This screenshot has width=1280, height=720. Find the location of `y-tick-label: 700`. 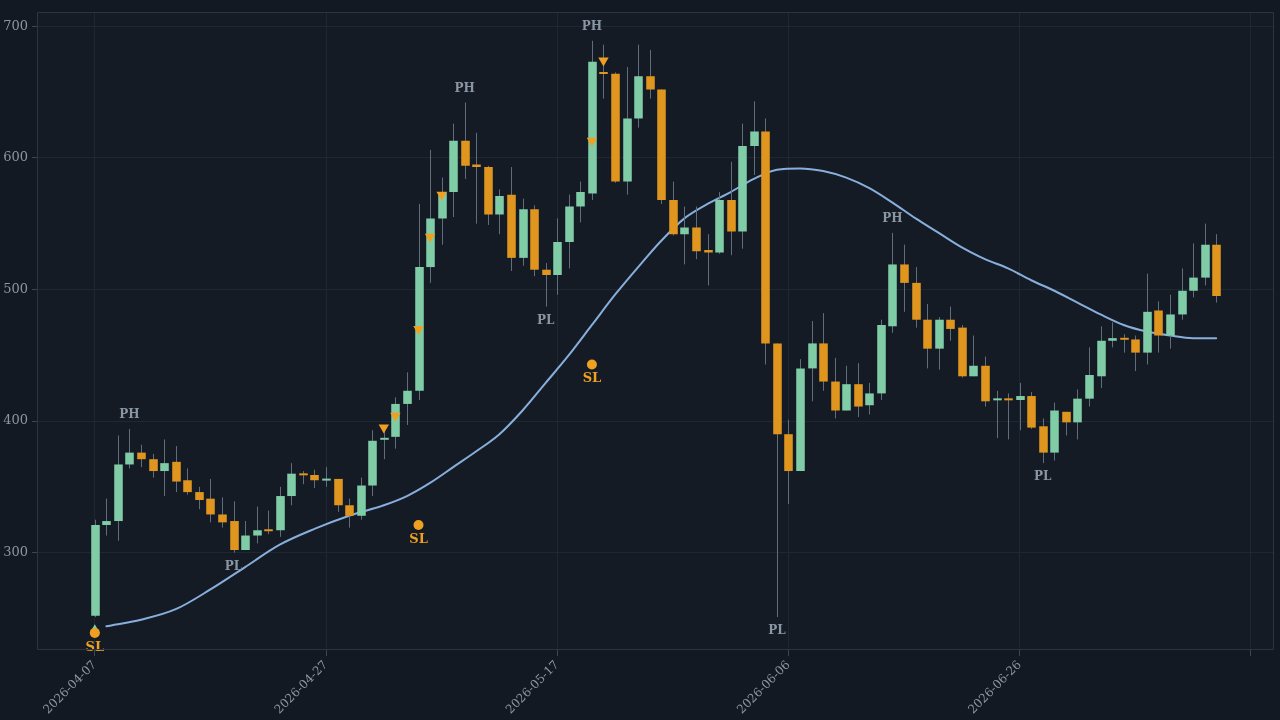

y-tick-label: 700 is located at coordinates (15, 25).